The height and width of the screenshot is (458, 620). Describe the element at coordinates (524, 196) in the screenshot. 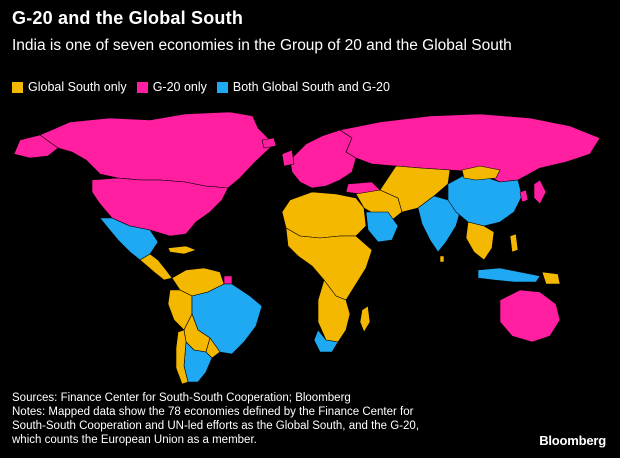

I see `region-korea` at that location.